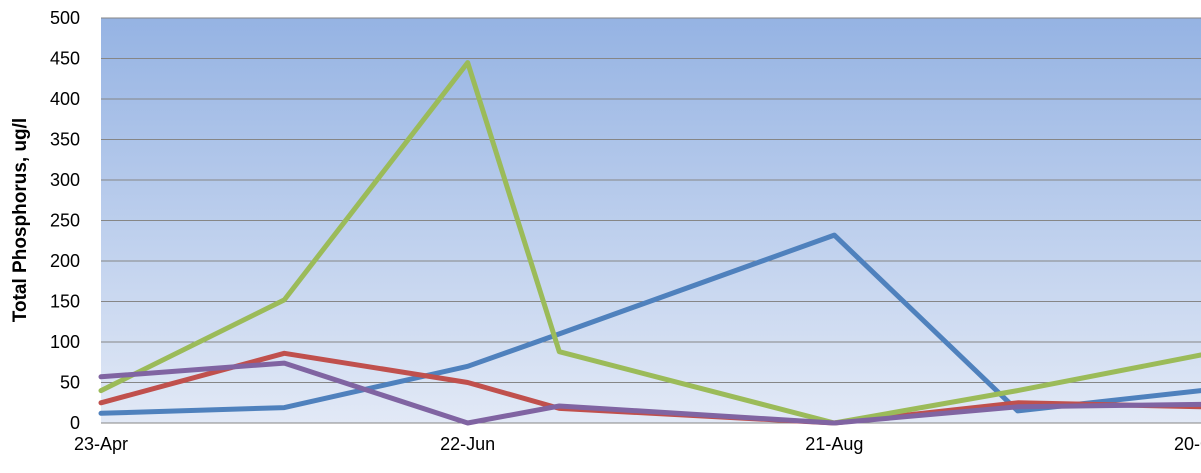  Describe the element at coordinates (20, 220) in the screenshot. I see `y-axis-title: Total Phosphorus, ug/l` at that location.